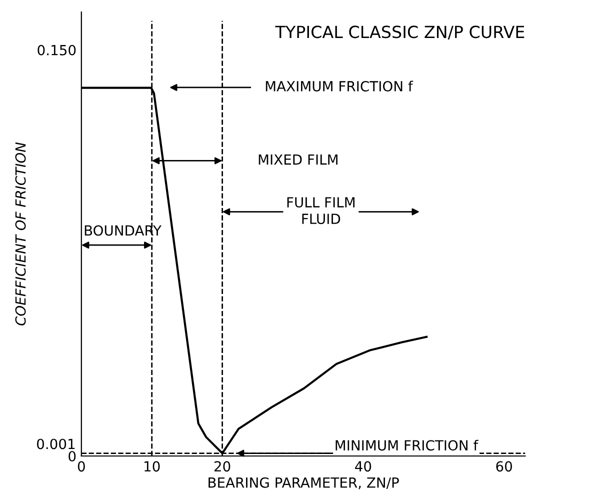  I want to click on x-tick-label: 40, so click(363, 466).